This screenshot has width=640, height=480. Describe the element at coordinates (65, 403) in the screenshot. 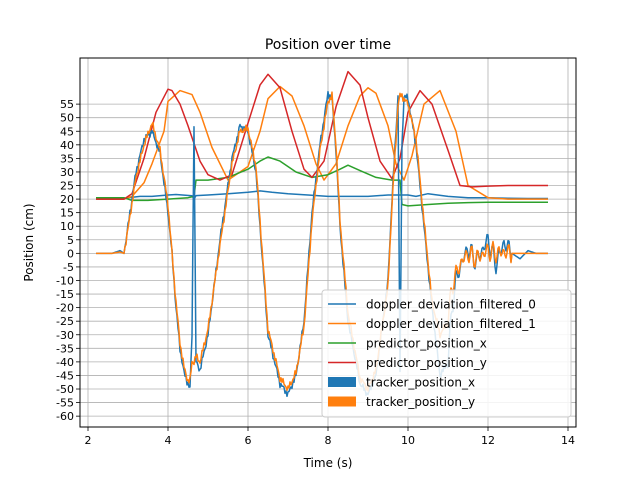

I see `y-tick-label: -55` at that location.